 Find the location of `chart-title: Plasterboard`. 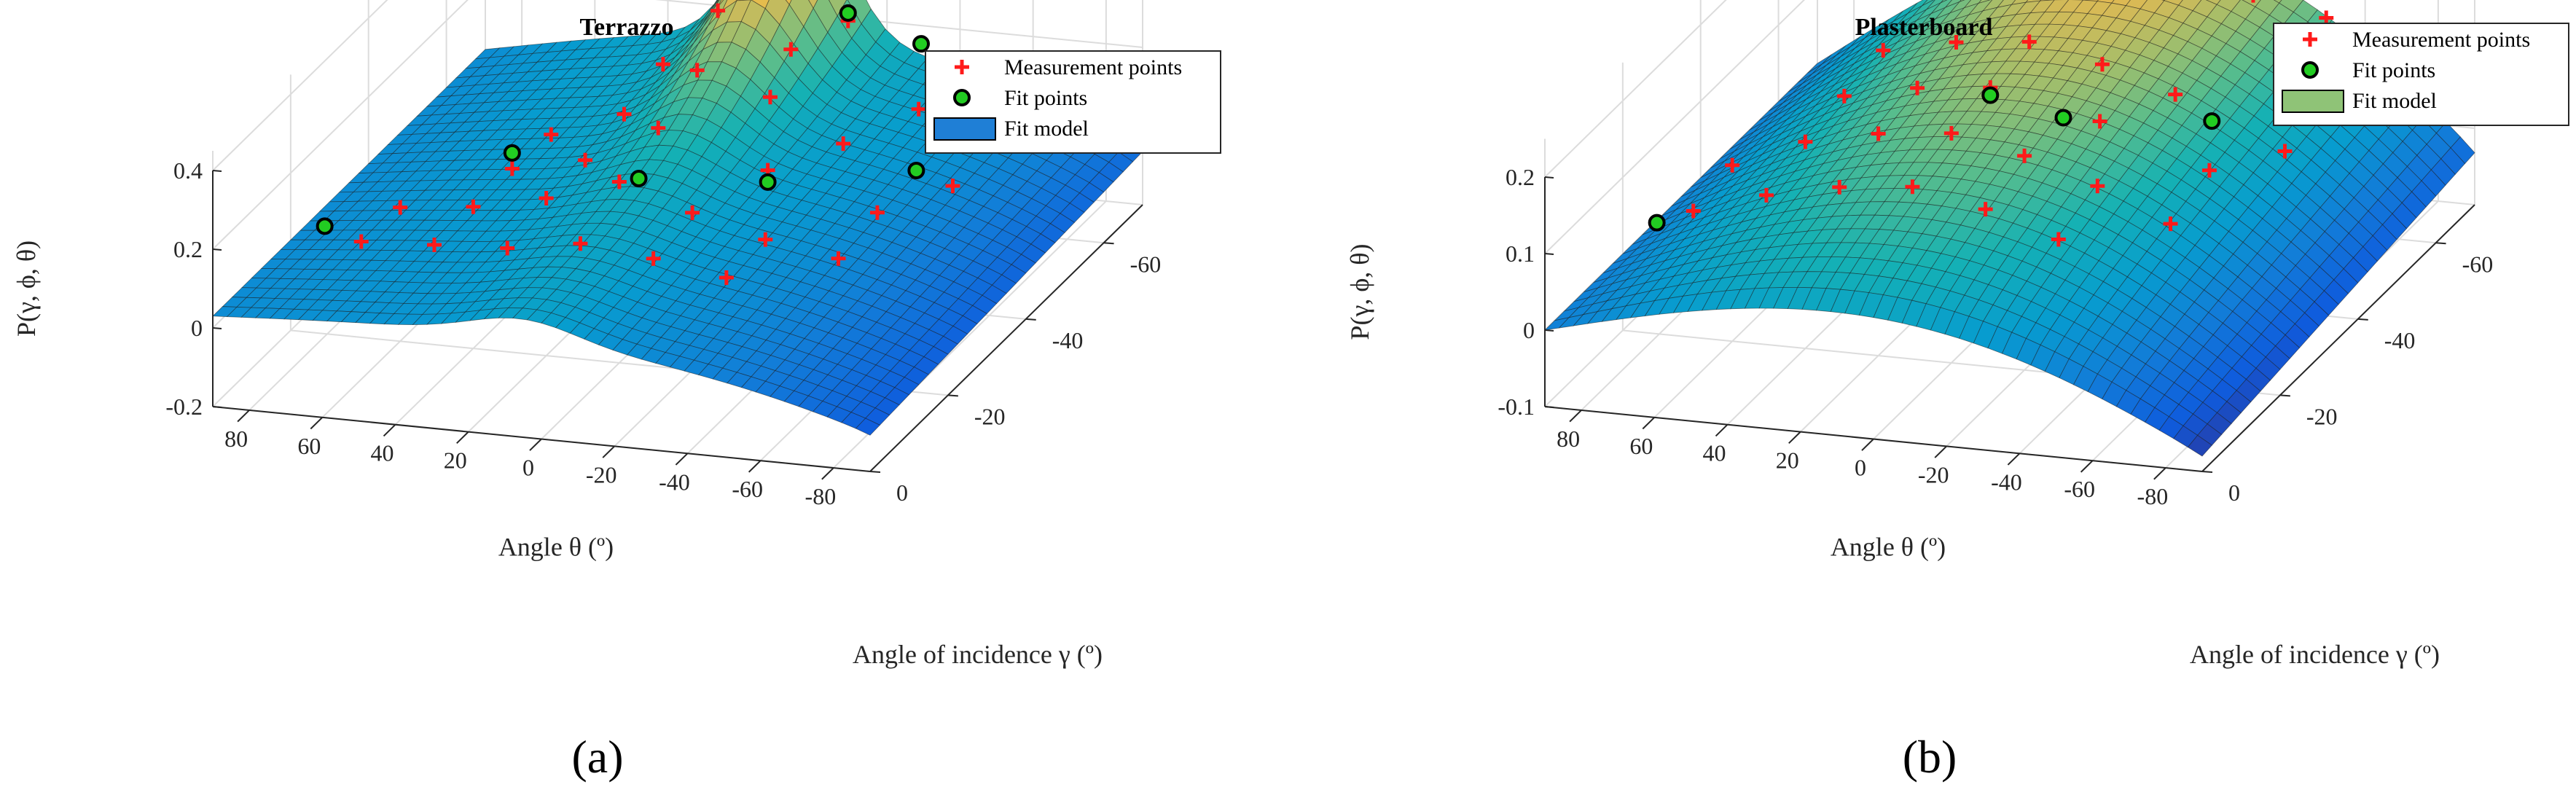

chart-title: Plasterboard is located at coordinates (1924, 27).